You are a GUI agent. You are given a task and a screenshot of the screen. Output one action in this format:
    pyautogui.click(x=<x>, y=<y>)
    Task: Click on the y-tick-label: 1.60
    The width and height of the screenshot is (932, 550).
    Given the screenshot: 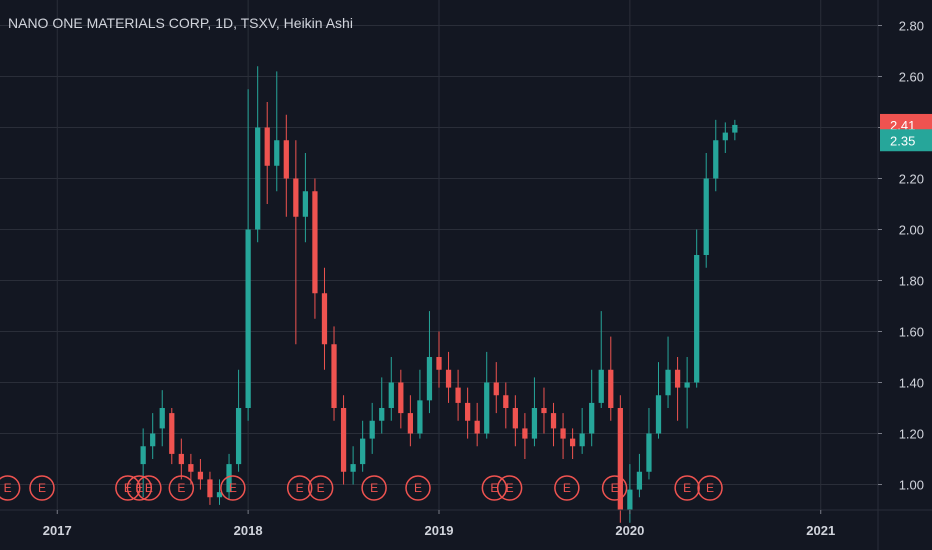 What is the action you would take?
    pyautogui.click(x=911, y=332)
    